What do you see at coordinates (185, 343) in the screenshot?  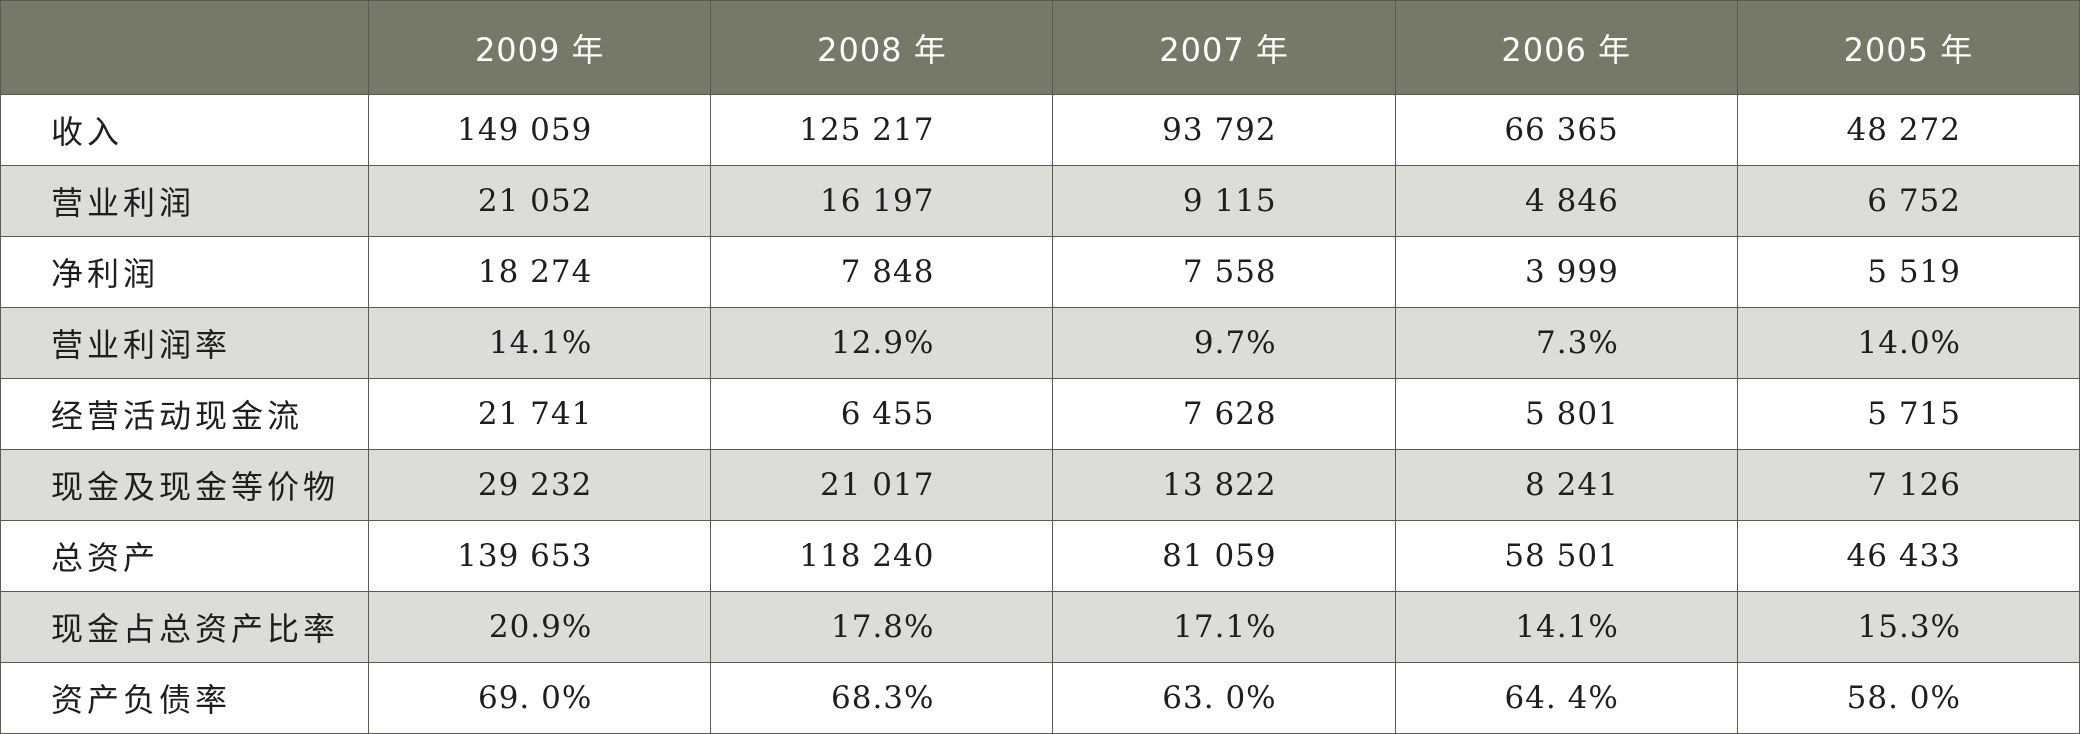 I see `row-label: 营业利润率` at bounding box center [185, 343].